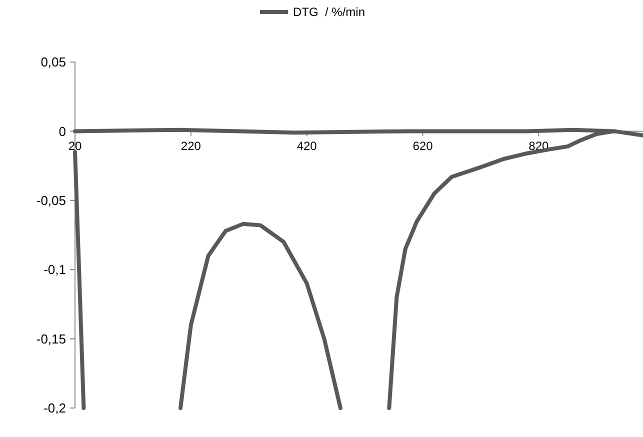  What do you see at coordinates (62, 131) in the screenshot?
I see `y-tick-label: 0` at bounding box center [62, 131].